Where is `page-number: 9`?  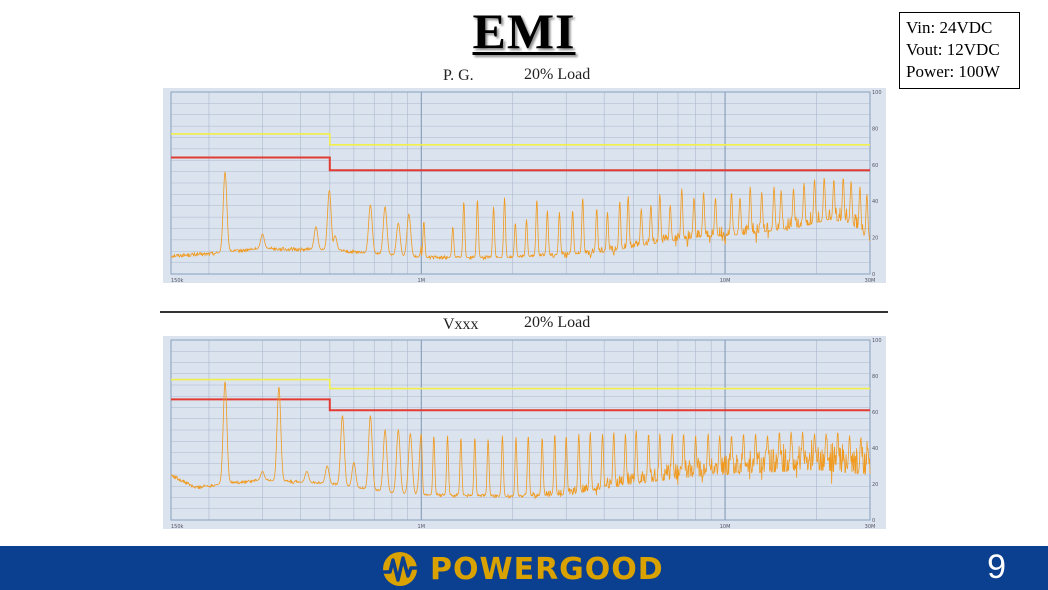
page-number: 9 is located at coordinates (996, 567).